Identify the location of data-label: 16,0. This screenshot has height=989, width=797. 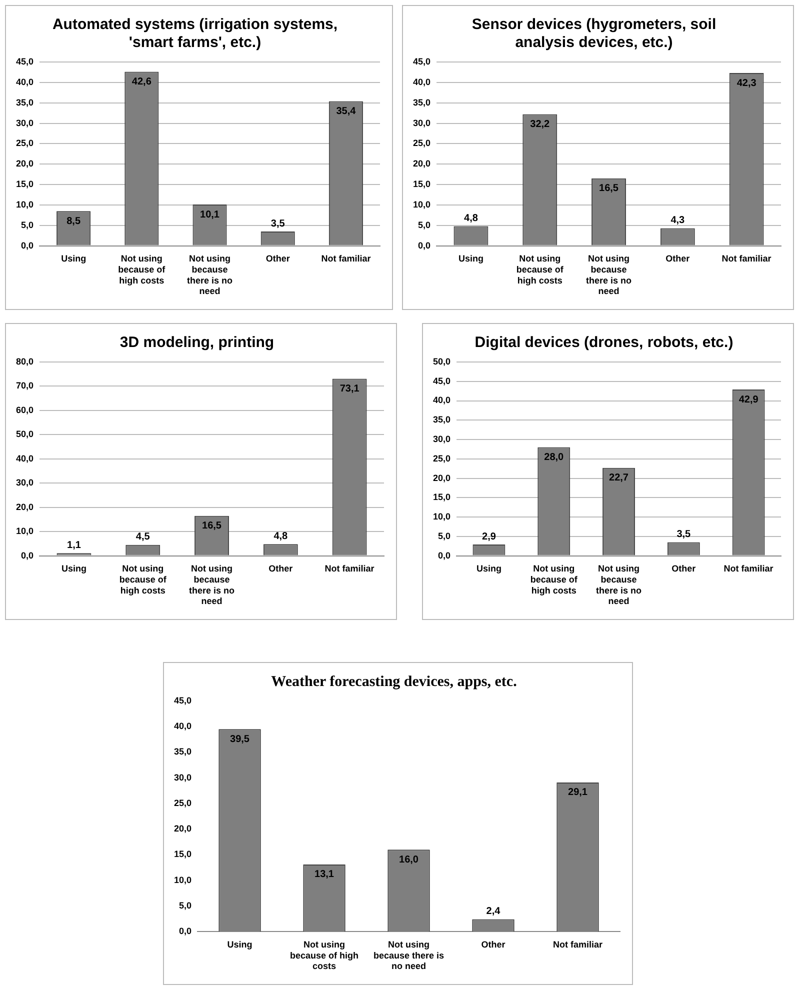
(409, 860).